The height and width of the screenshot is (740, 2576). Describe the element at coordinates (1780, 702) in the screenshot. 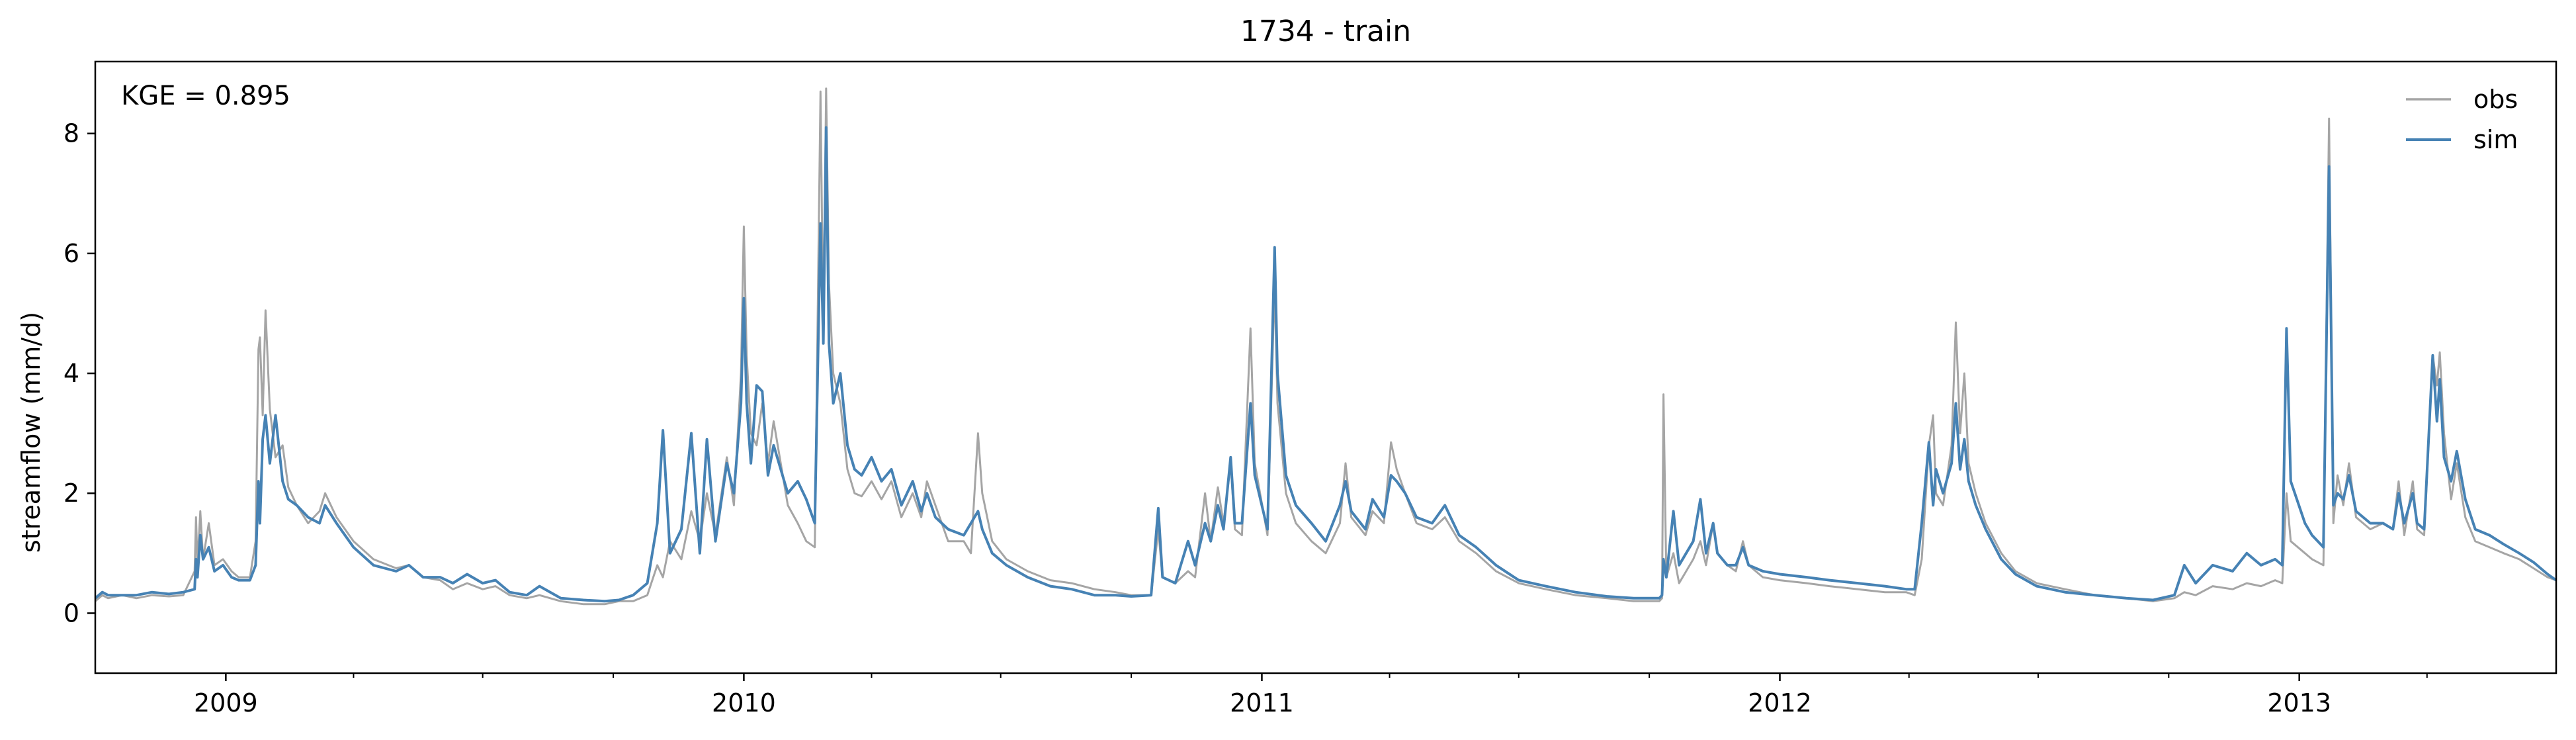

I see `x-tick-label: 2012` at that location.